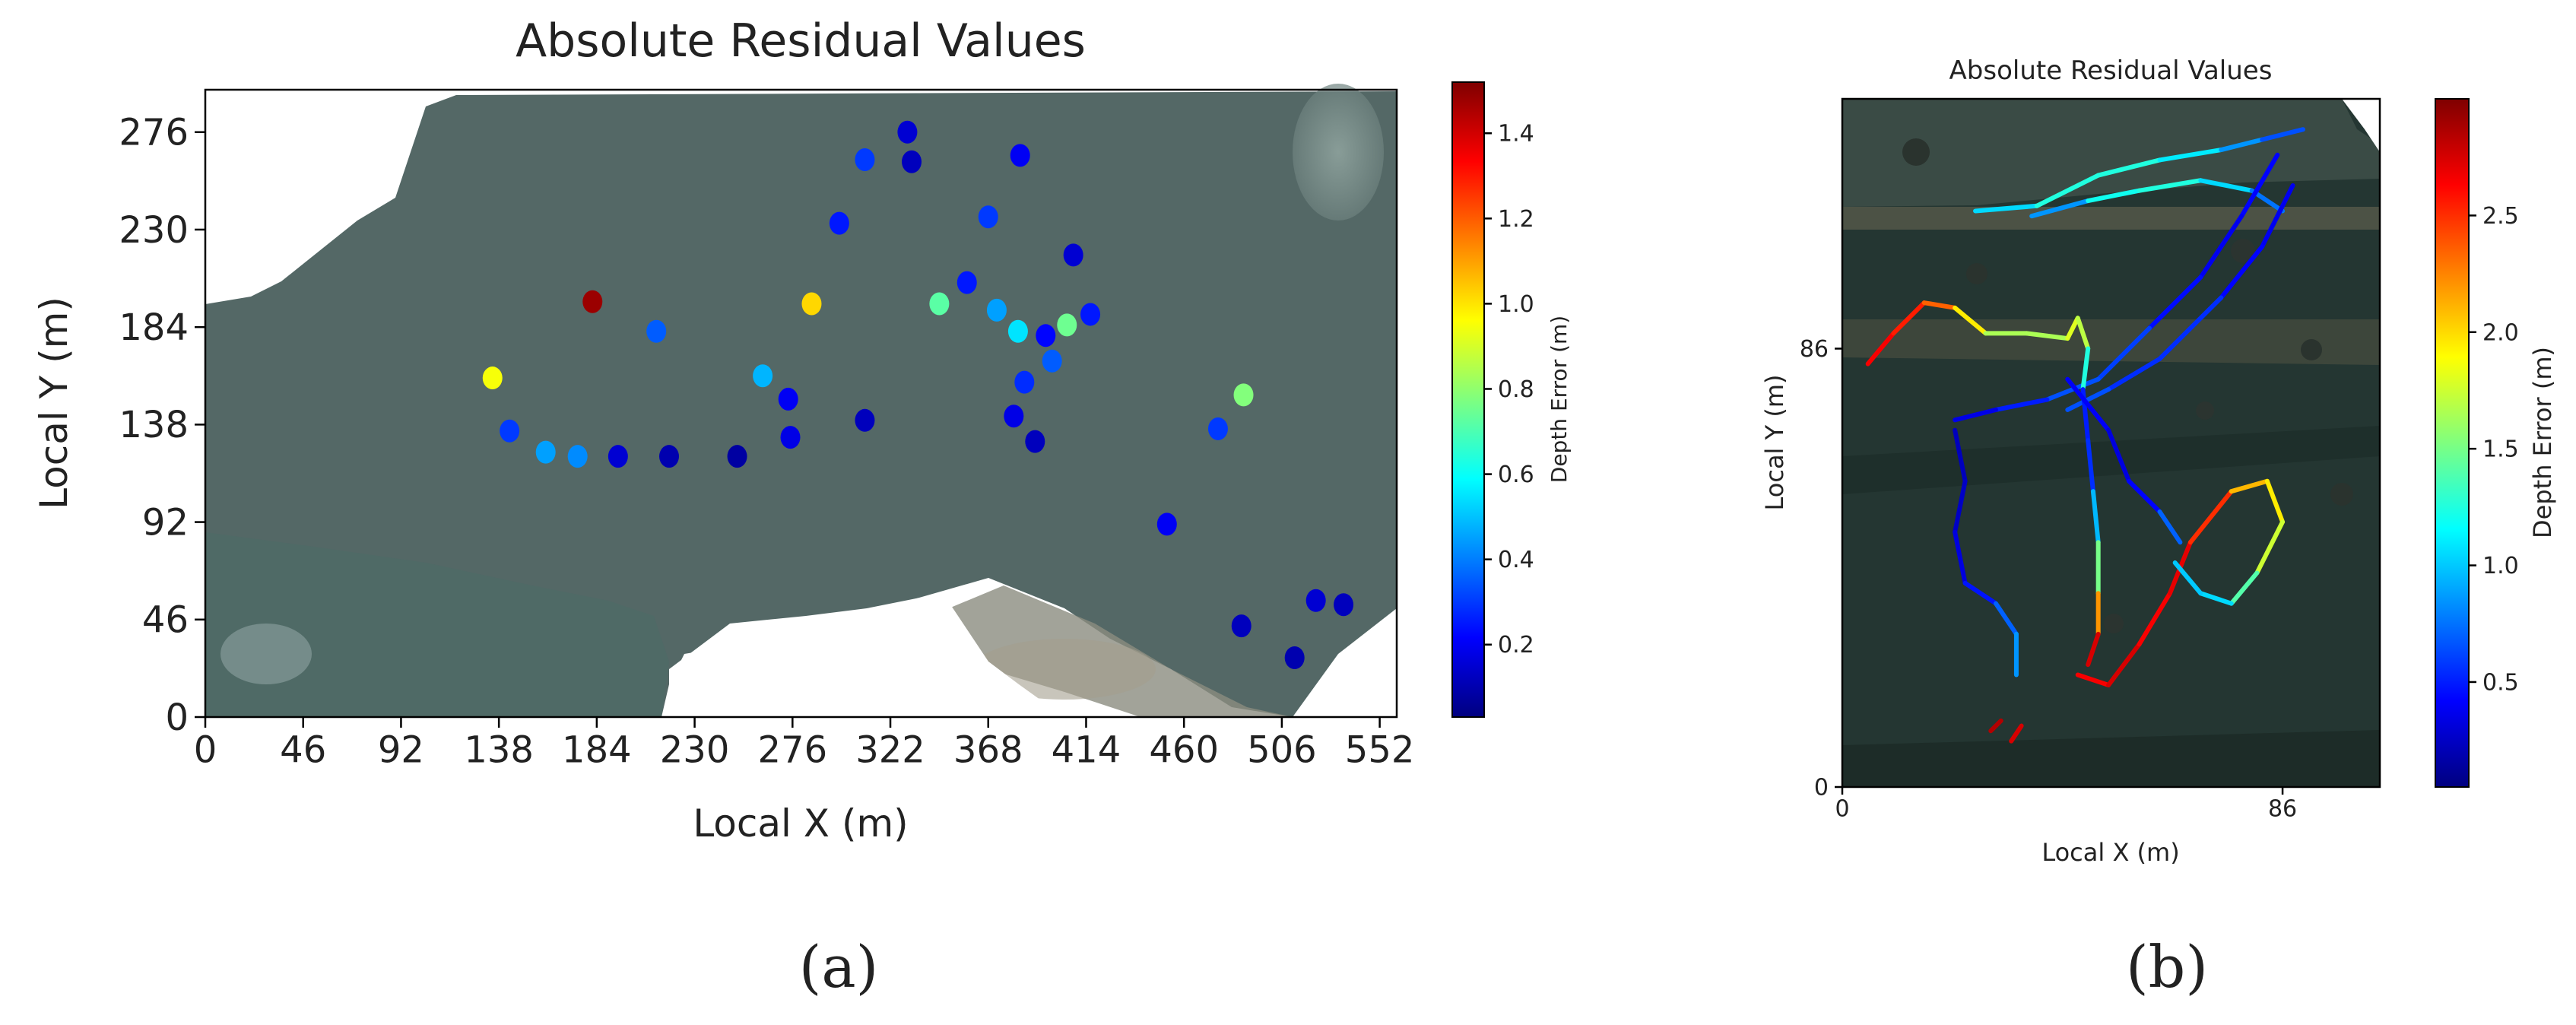 Image resolution: width=2576 pixels, height=1025 pixels. I want to click on x-axis-label-b: Local X (m), so click(2110, 852).